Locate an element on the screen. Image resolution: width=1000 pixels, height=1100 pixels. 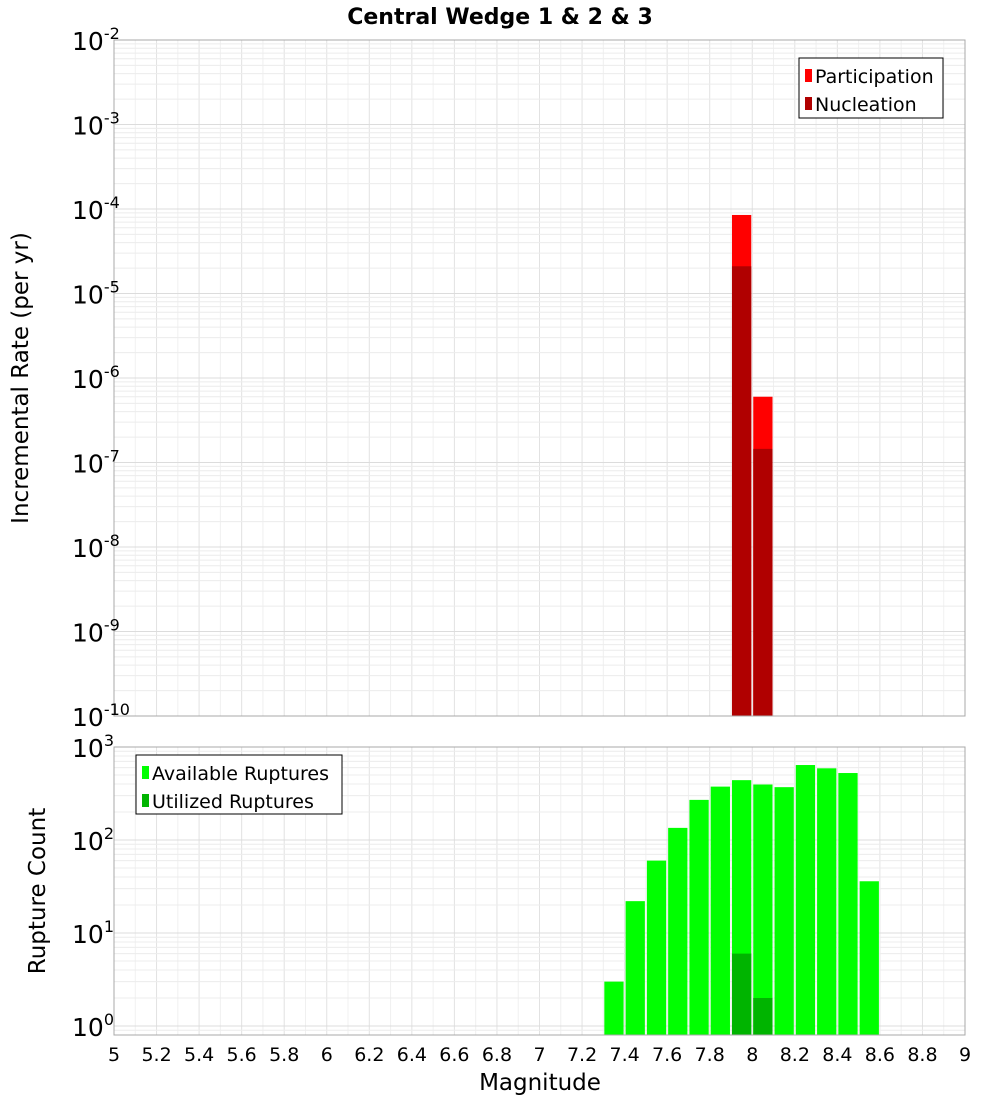
bottom-y-tick-label: 10³ is located at coordinates (93, 747).